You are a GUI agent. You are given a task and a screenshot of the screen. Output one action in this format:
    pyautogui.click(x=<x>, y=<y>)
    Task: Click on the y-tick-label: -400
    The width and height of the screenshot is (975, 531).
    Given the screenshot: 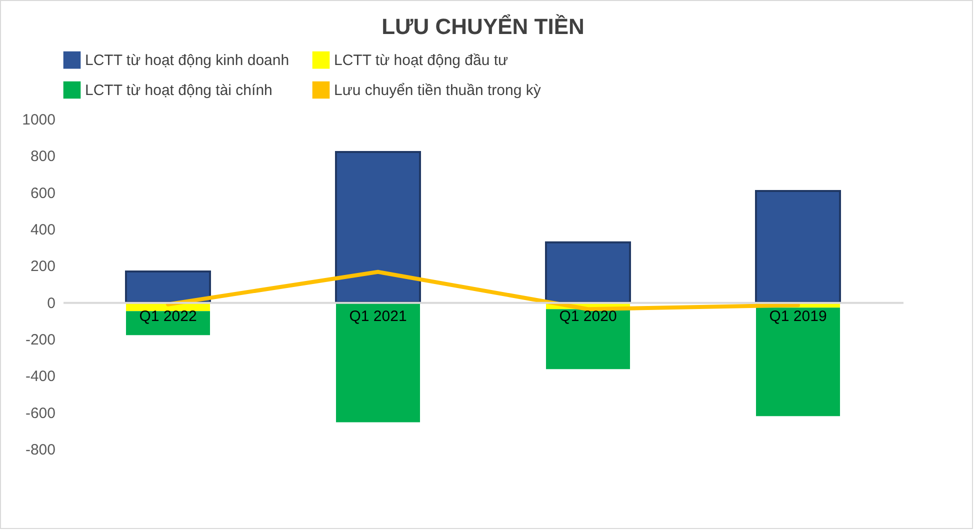 What is the action you would take?
    pyautogui.click(x=40, y=377)
    